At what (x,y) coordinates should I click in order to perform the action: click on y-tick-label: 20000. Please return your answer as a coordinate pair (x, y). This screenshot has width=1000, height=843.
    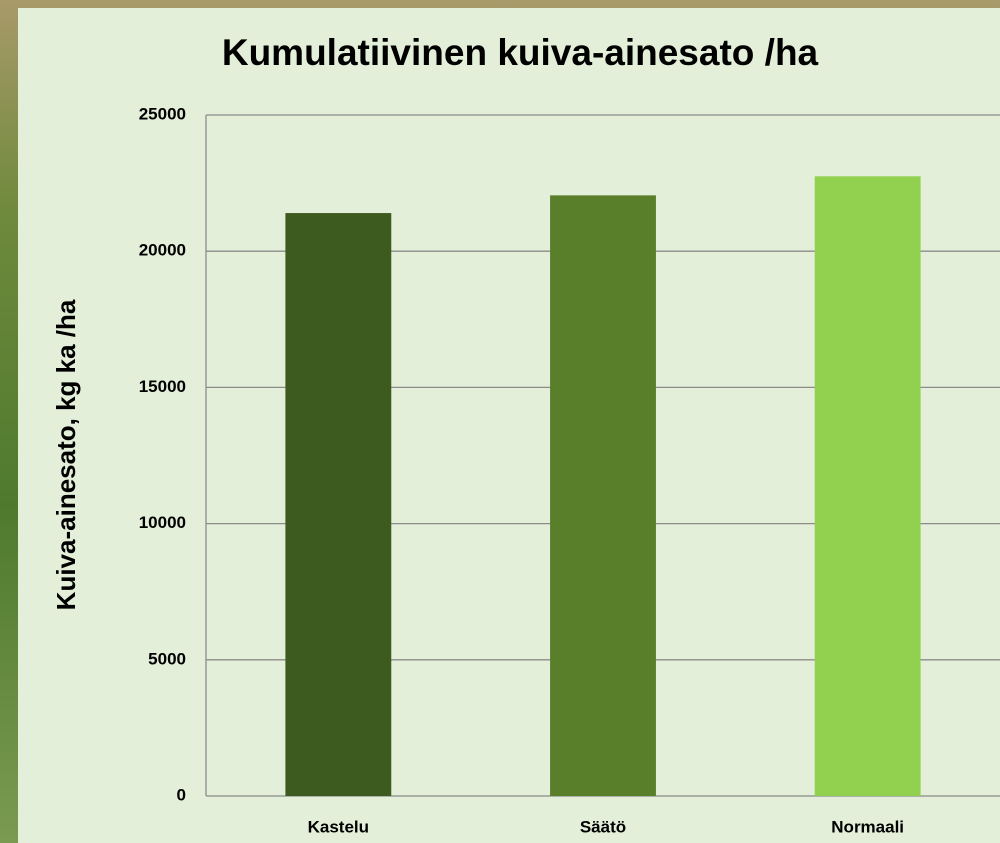
    Looking at the image, I should click on (162, 250).